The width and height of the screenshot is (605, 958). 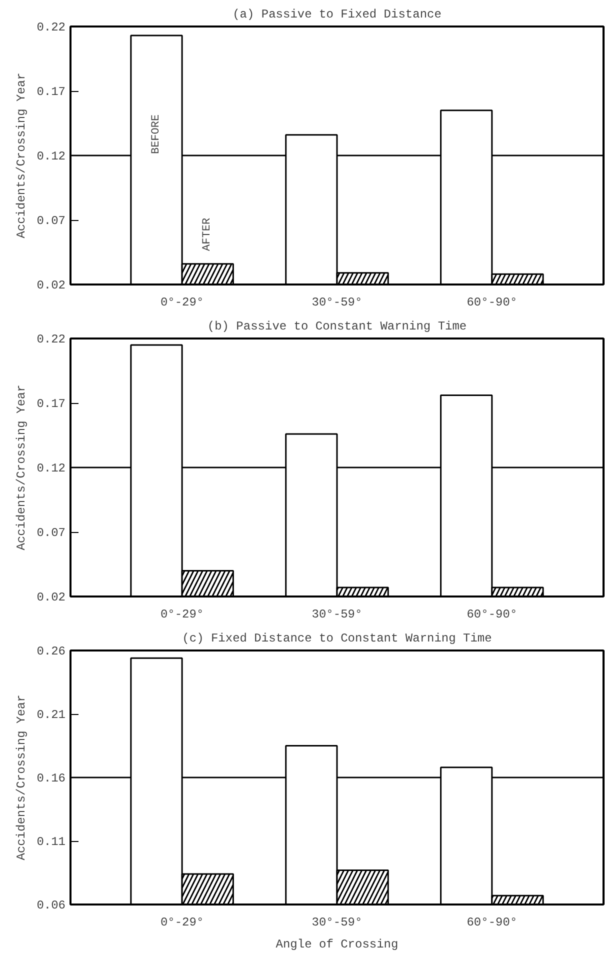 I want to click on y-tick-label: 0.11, so click(x=51, y=842).